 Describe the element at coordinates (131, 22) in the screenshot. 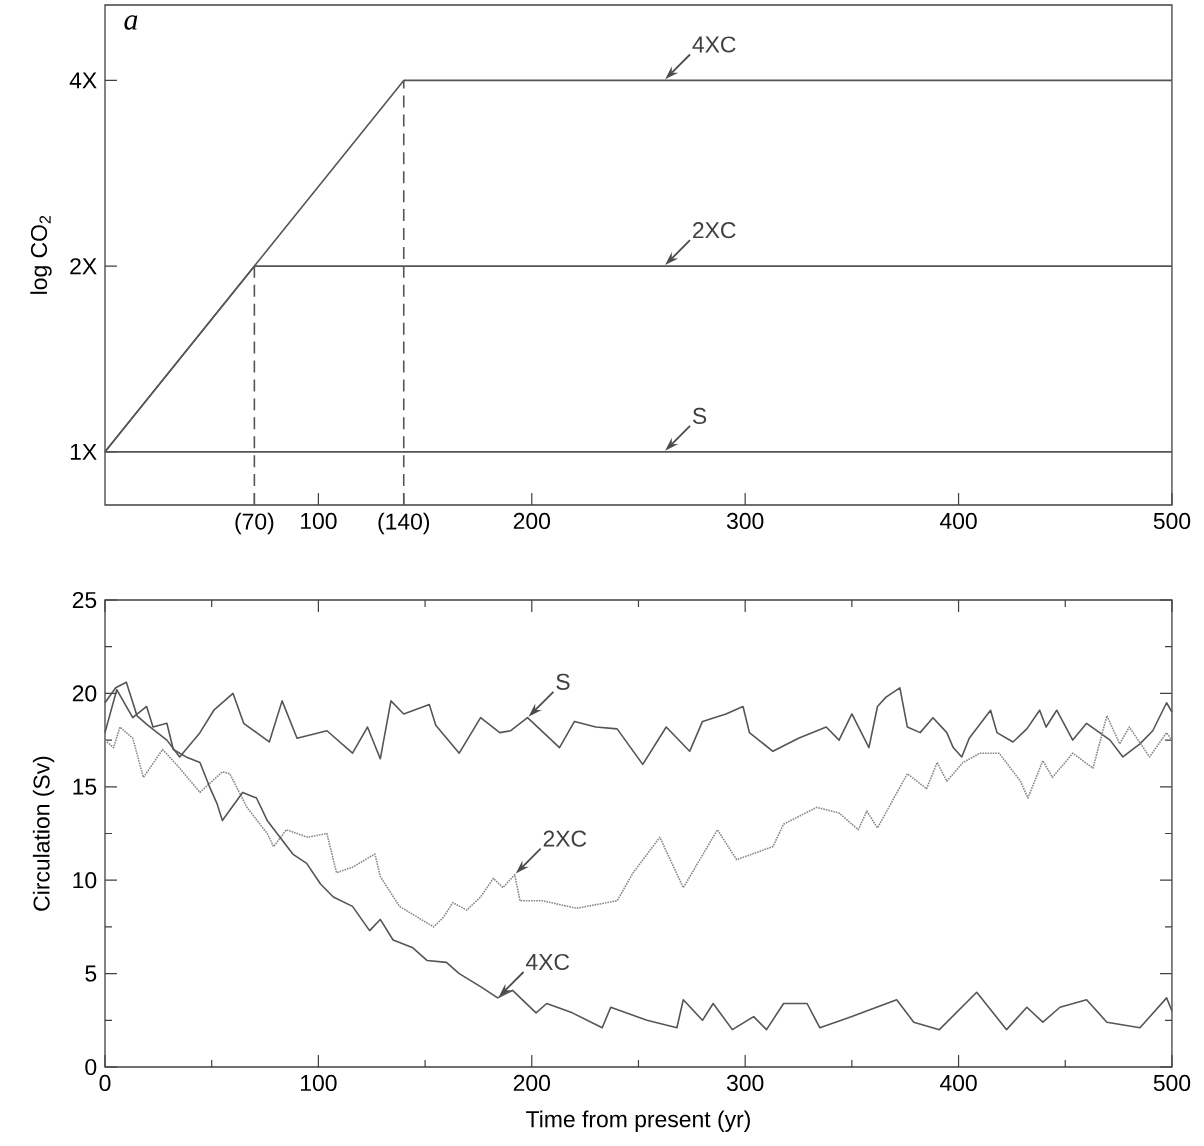

I see `annotation: a` at that location.